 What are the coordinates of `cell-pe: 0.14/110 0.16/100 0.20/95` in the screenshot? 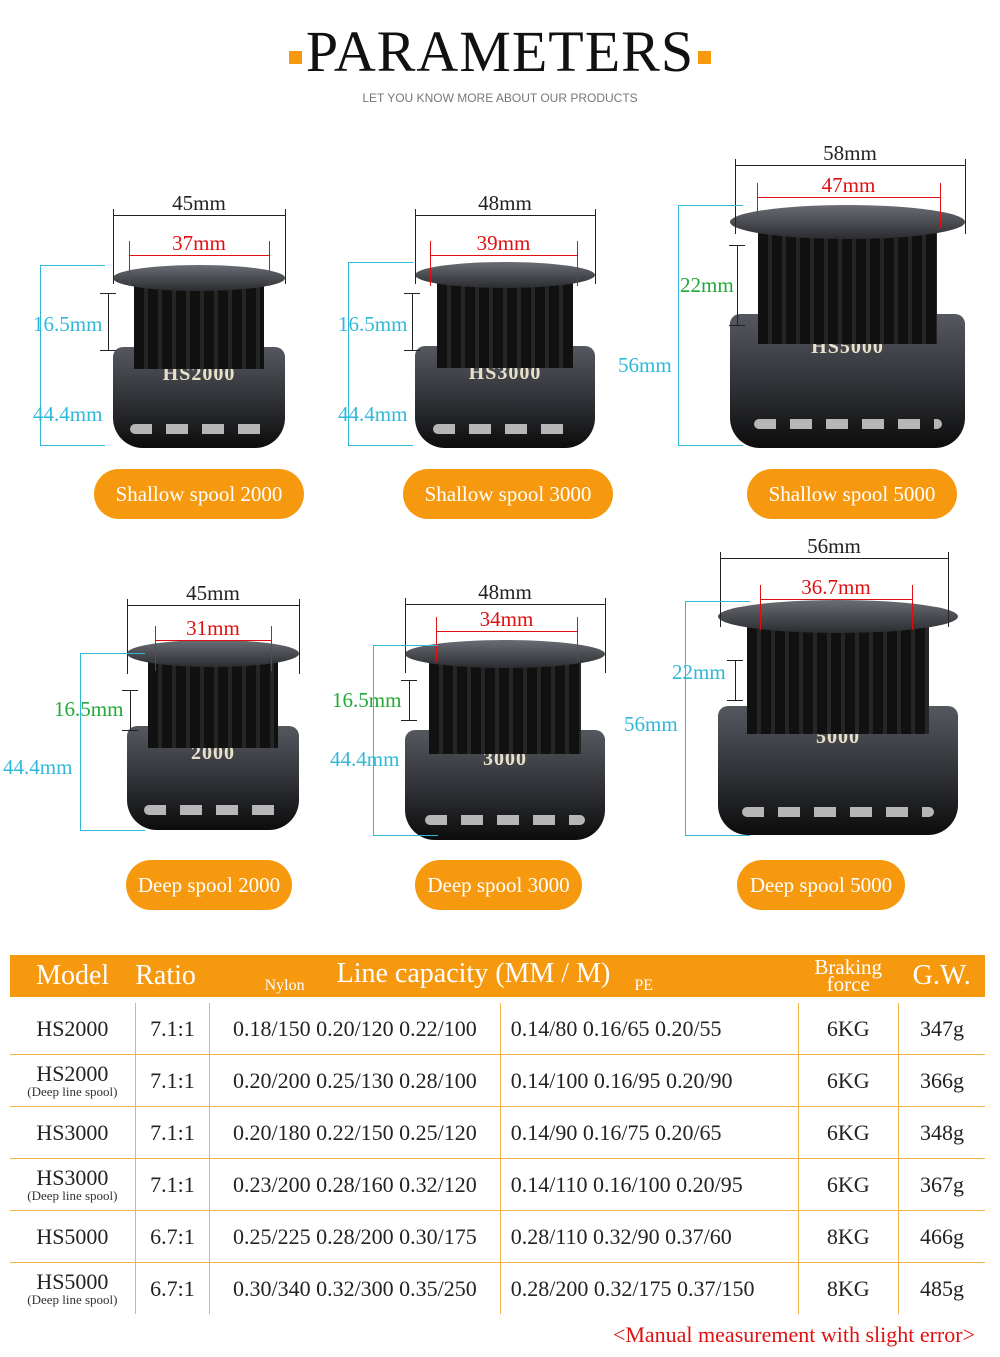 It's located at (649, 1184).